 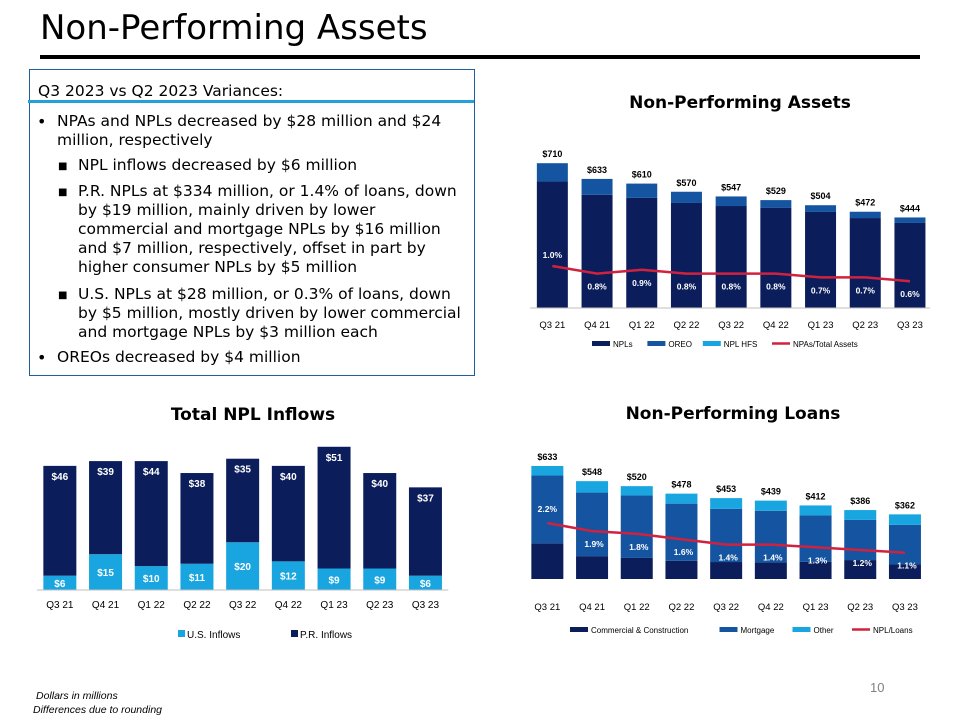 I want to click on inflow-x-tick: Q4 21, so click(x=106, y=605).